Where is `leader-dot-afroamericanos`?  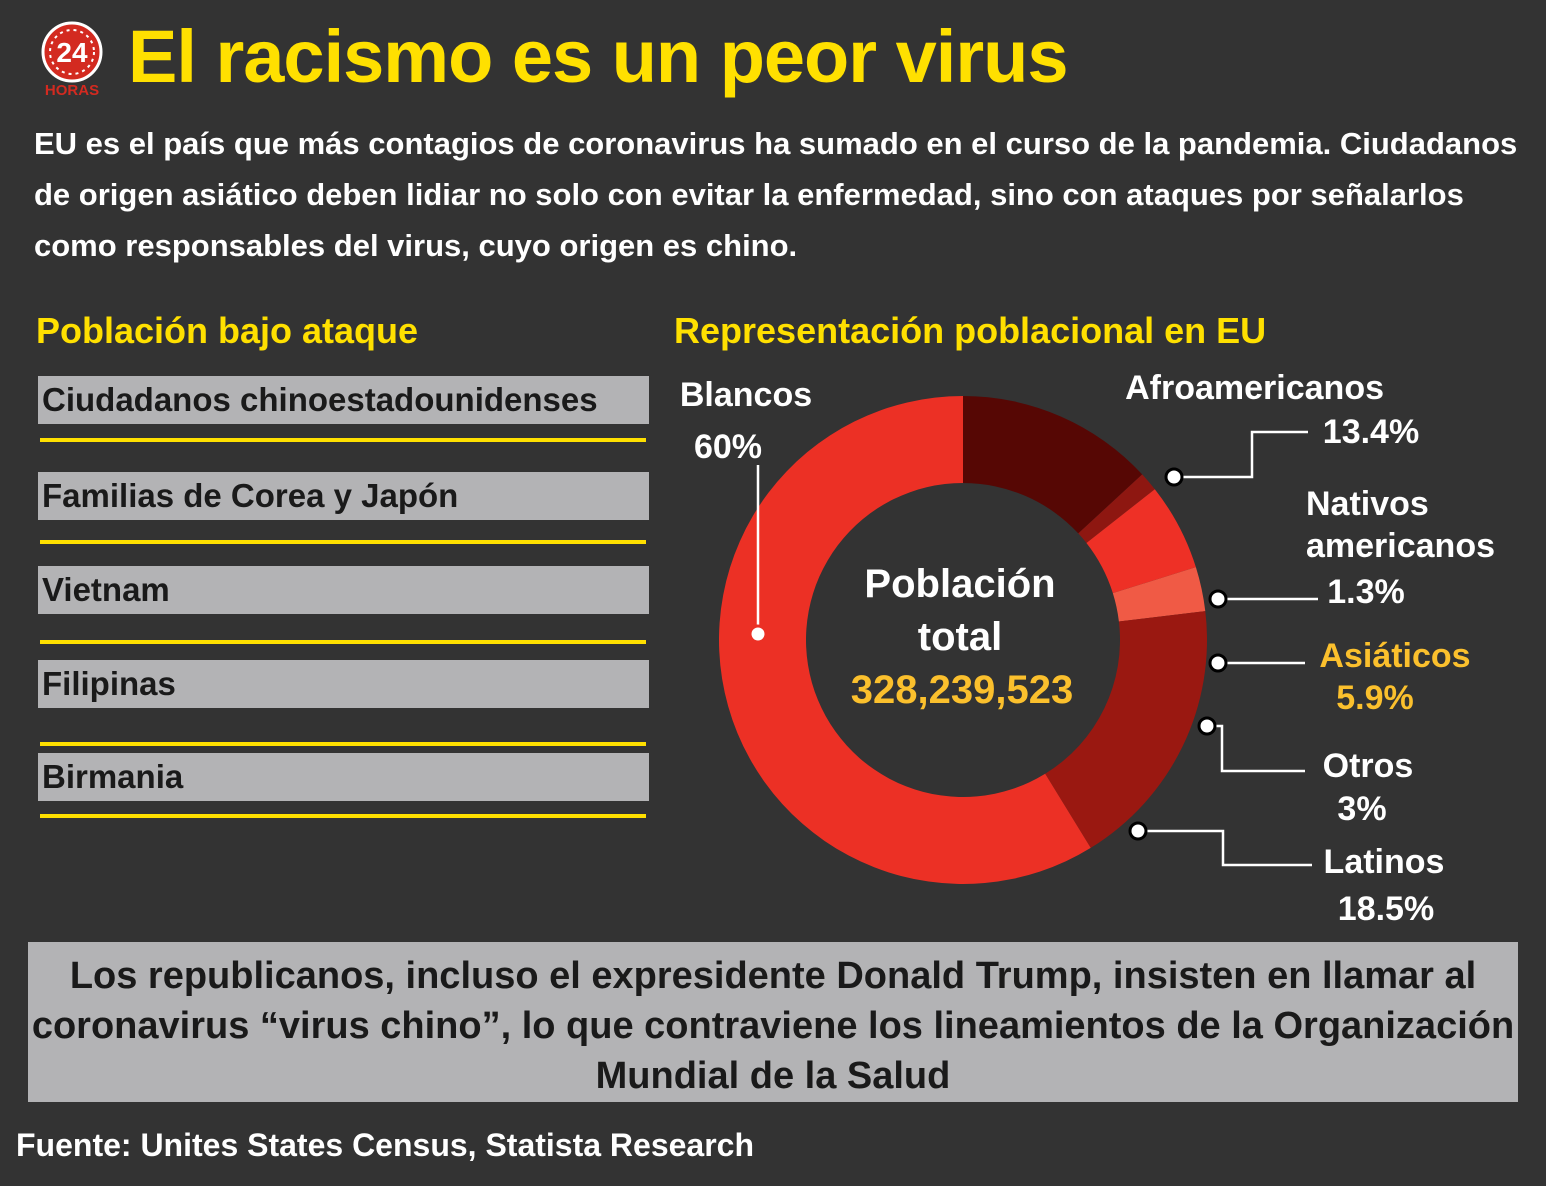
leader-dot-afroamericanos is located at coordinates (1174, 477).